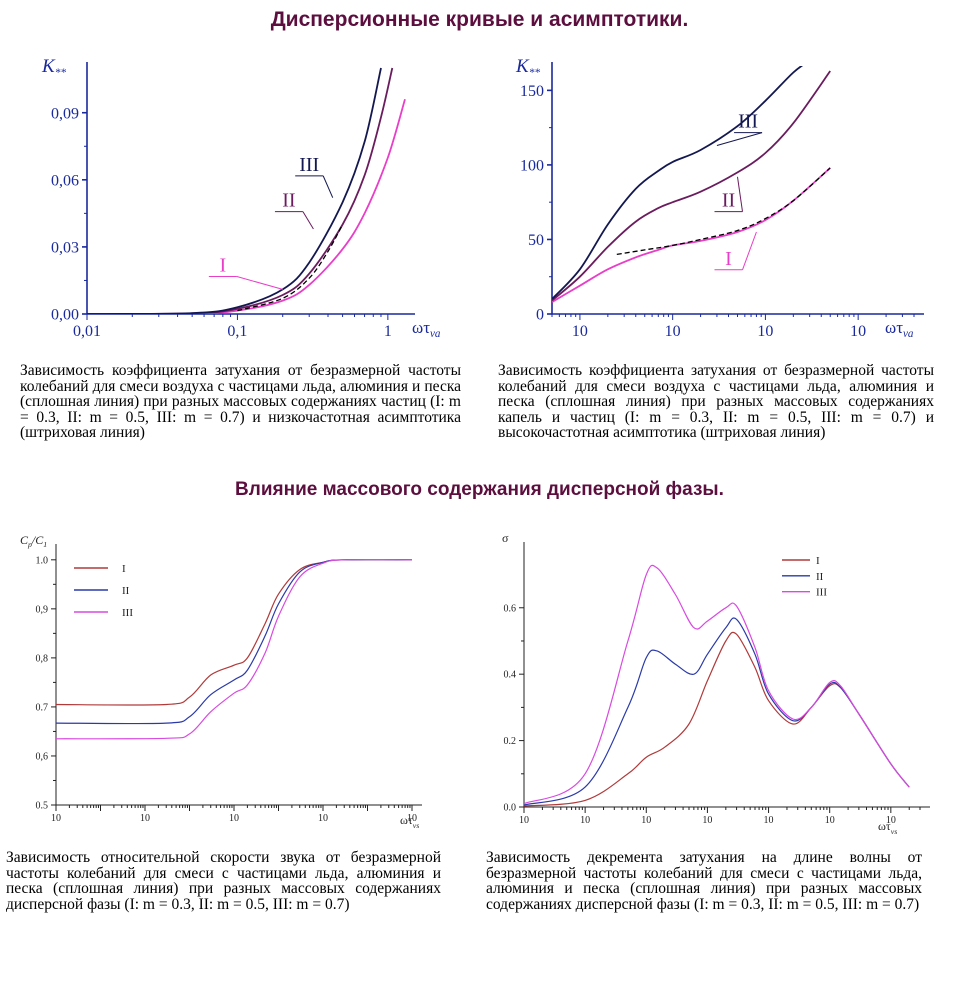  I want to click on y-tick-label: 0,6, so click(42, 756).